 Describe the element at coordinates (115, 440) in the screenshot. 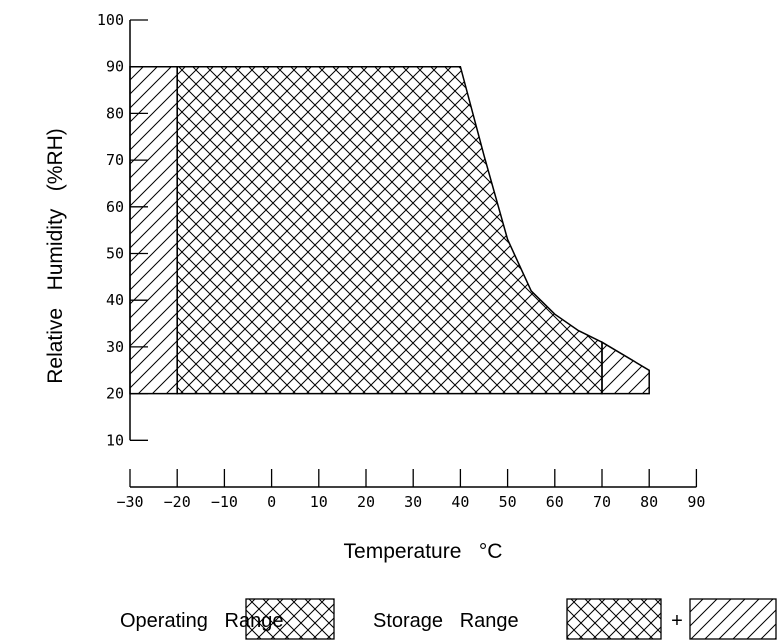

I see `y-tick-label: 10` at that location.